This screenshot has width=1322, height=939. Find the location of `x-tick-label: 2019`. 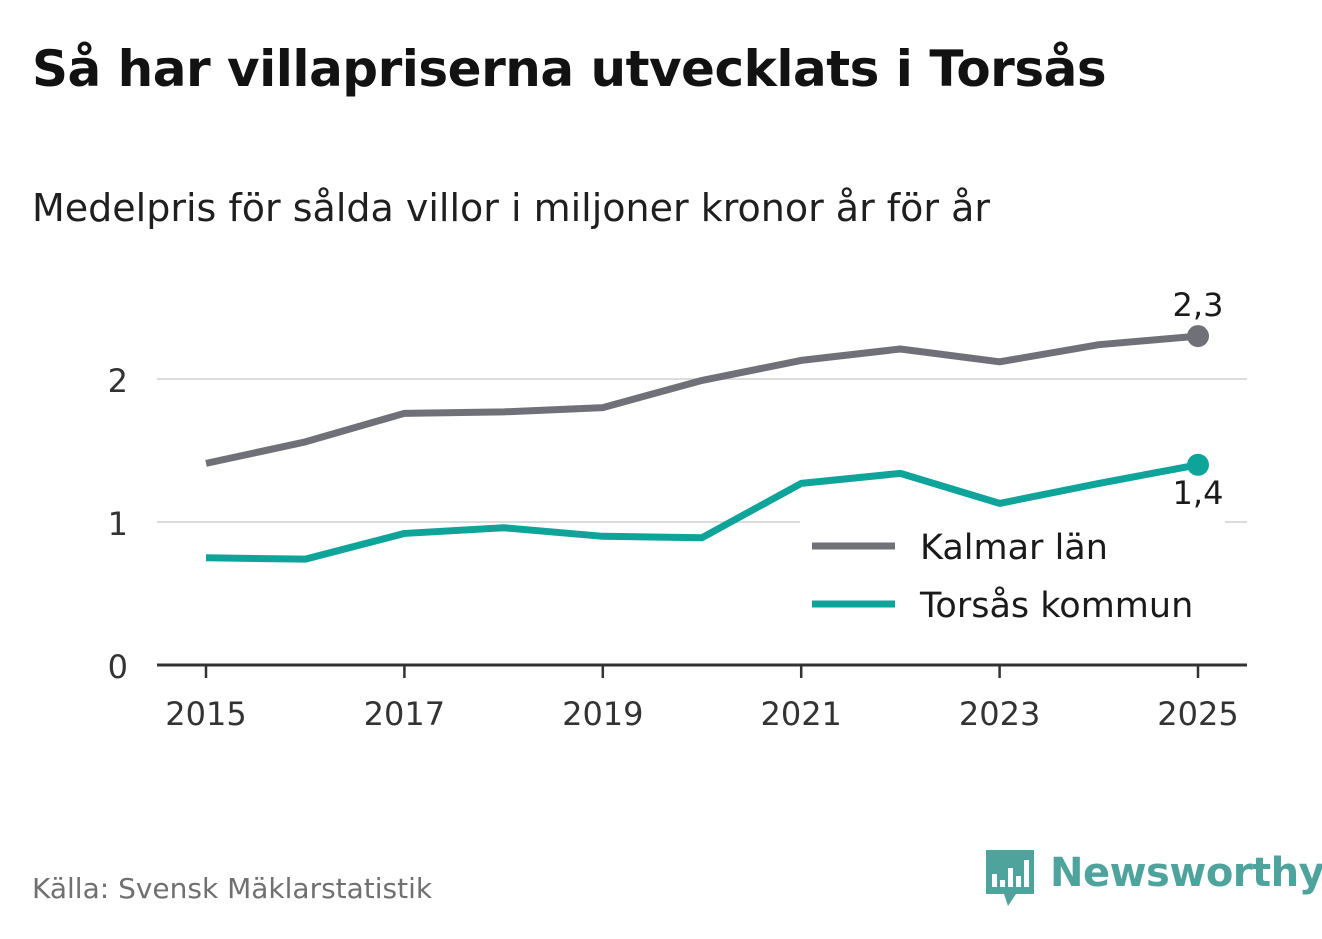

x-tick-label: 2019 is located at coordinates (602, 714).